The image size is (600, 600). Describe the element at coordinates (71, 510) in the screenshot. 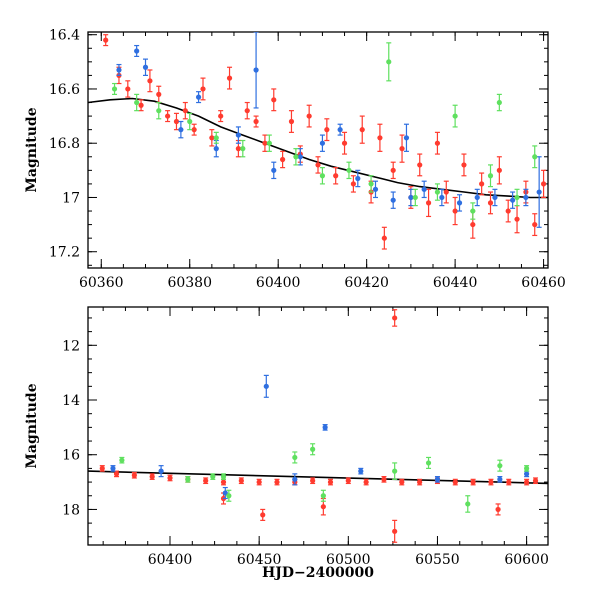

I see `y-tick-label: 18` at that location.